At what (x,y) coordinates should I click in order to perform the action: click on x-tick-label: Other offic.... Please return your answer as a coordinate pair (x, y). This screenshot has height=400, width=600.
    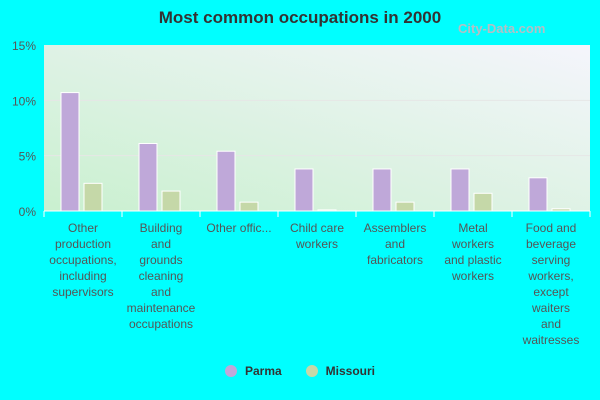
    Looking at the image, I should click on (238, 228).